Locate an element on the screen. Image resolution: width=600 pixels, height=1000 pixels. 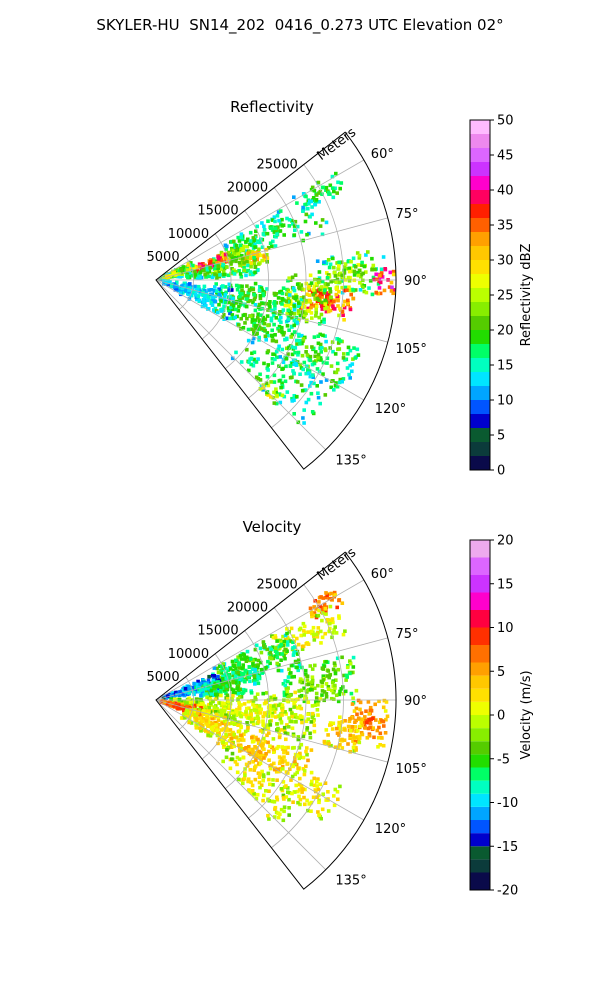
azimuth-gridline is located at coordinates (271, 731).